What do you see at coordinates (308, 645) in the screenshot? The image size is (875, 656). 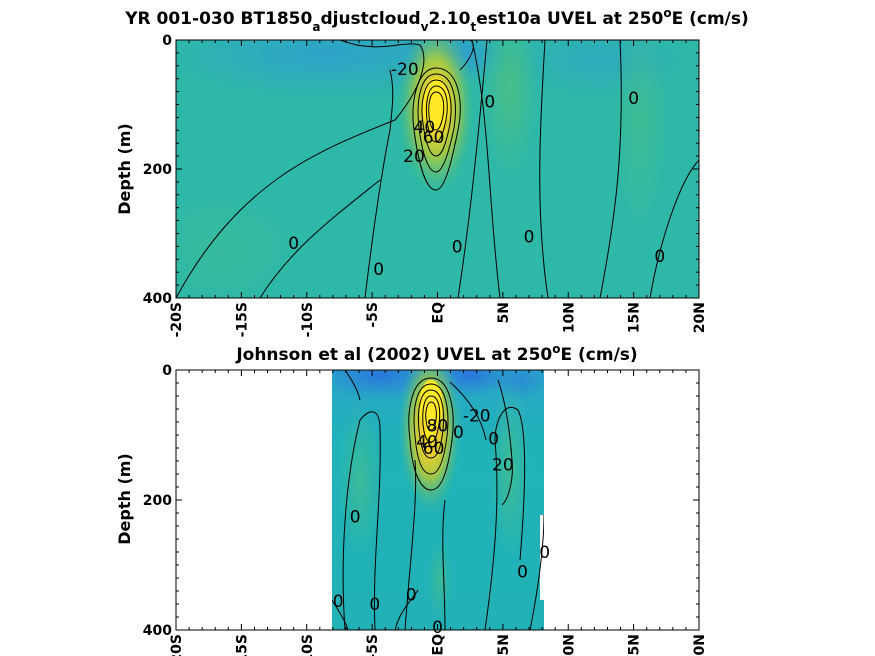 I see `bottom-x-tick-label: -10S` at bounding box center [308, 645].